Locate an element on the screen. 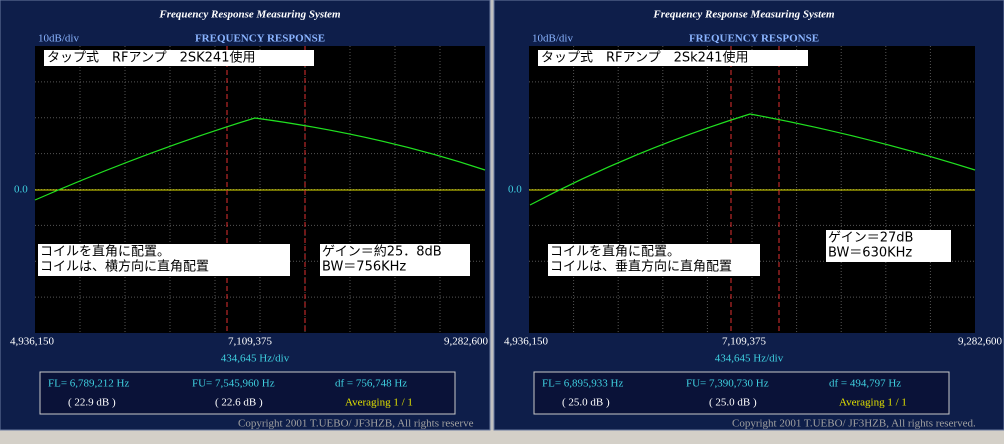 The width and height of the screenshot is (1004, 444). df: df = 494,797 Hz is located at coordinates (865, 384).